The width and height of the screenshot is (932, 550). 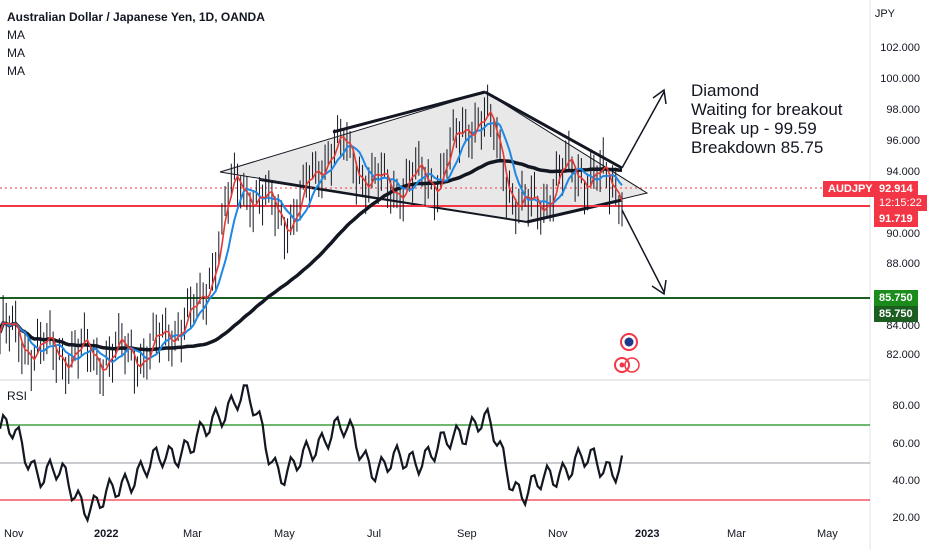 I want to click on price-tick: 94.000, so click(x=903, y=172).